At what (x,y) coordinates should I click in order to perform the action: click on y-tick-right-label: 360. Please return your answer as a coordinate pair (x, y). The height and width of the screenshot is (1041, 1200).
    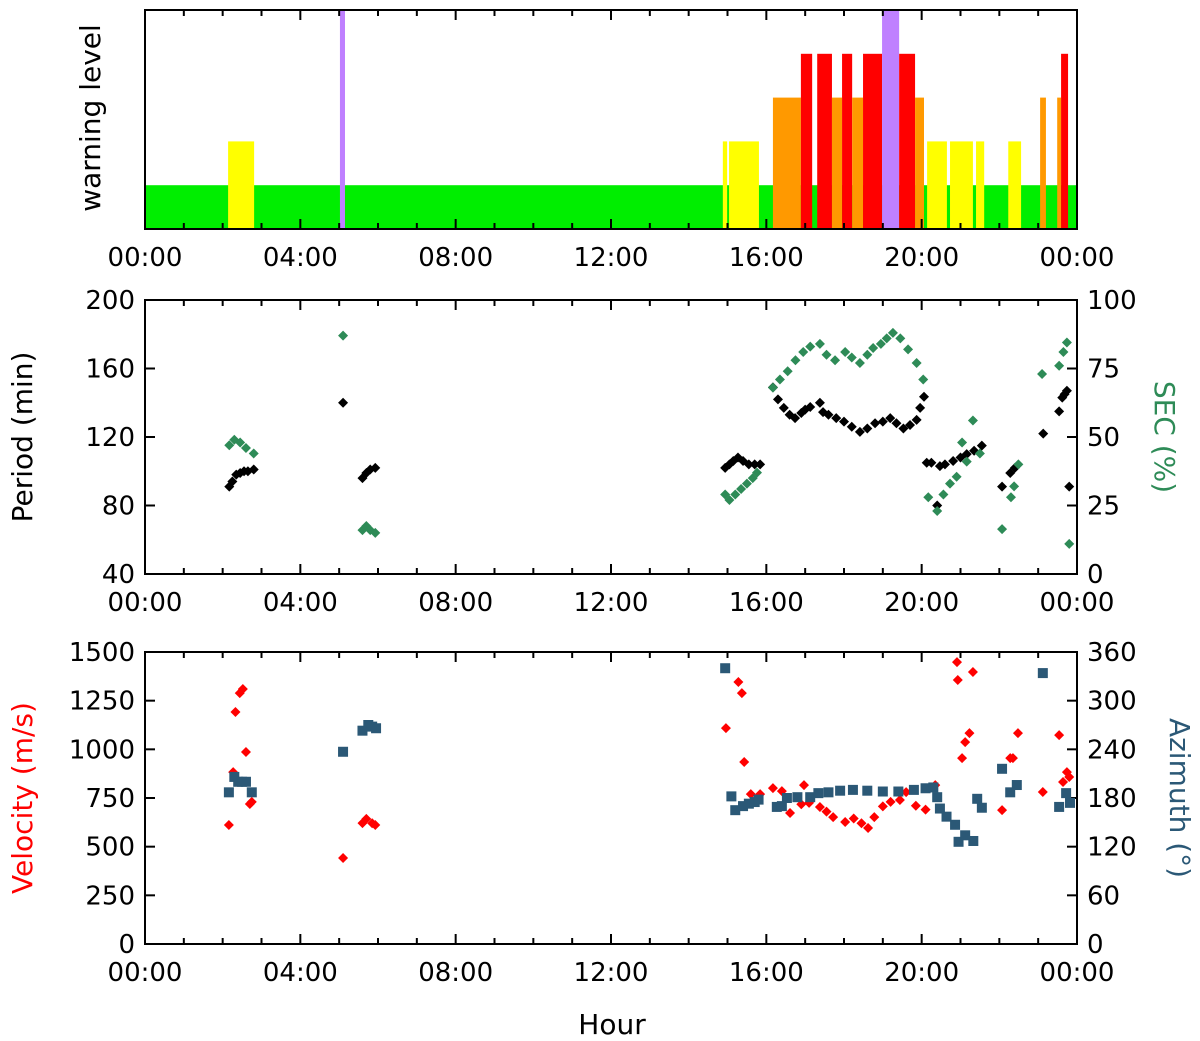
    Looking at the image, I should click on (1112, 653).